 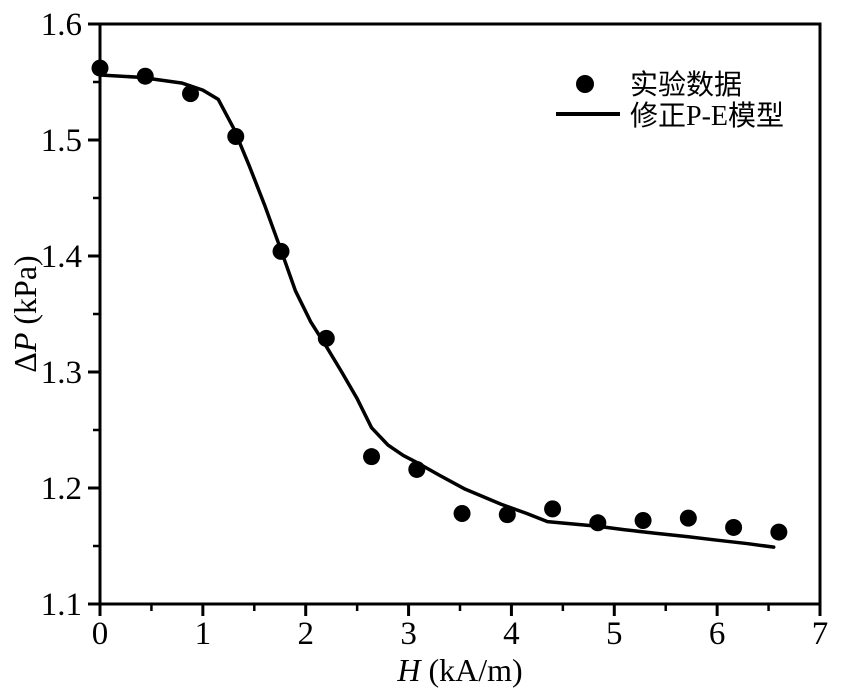 I want to click on legend-label-model: 修正P-E模型, so click(x=707, y=116).